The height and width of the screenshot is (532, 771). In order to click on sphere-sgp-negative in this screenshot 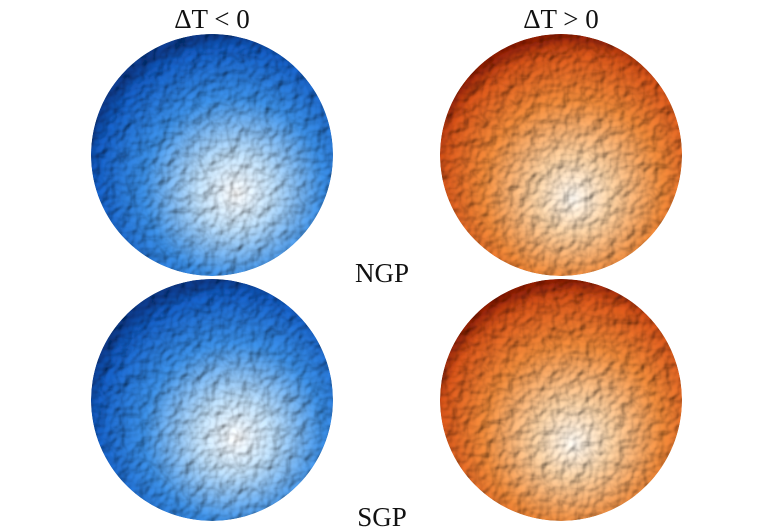, I will do `click(212, 400)`.